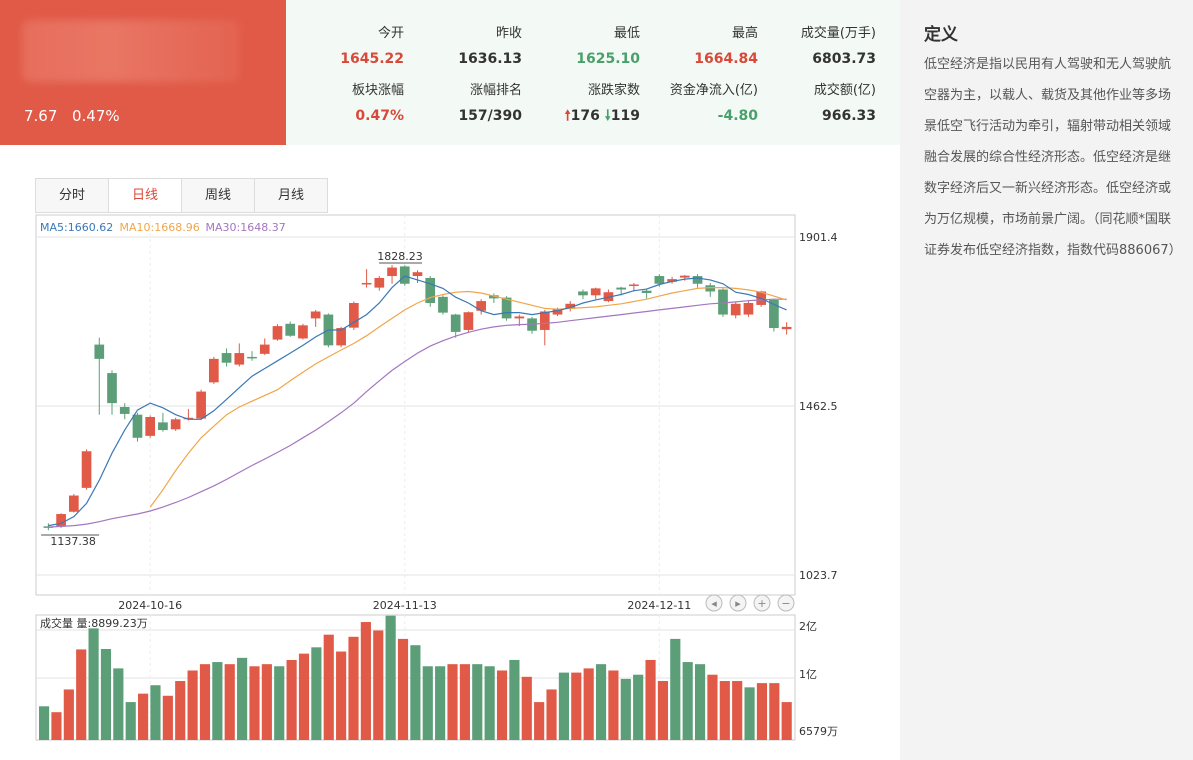  Describe the element at coordinates (467, 47) in the screenshot. I see `stat-prev-close: 昨收 1636.13` at that location.